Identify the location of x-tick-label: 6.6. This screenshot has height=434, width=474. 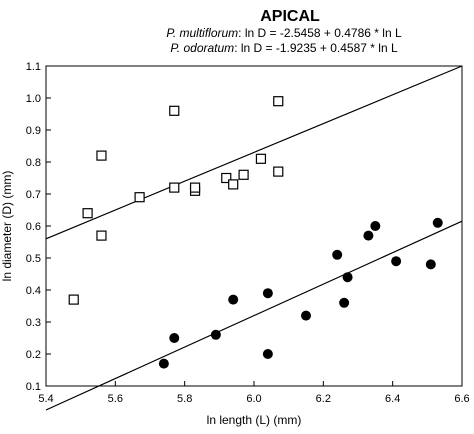
(461, 399).